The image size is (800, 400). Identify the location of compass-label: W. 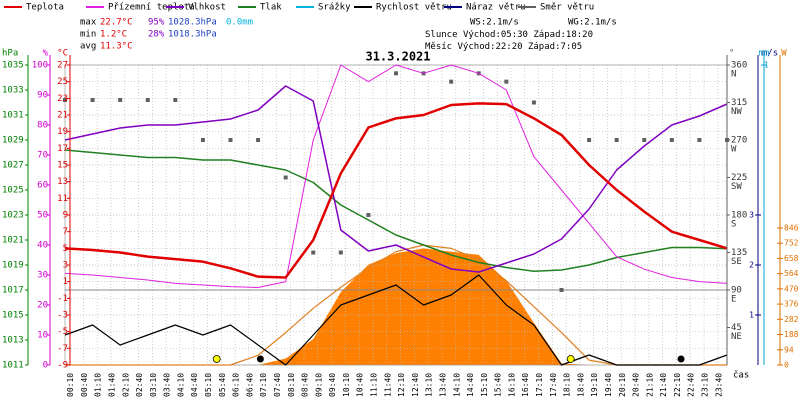
(734, 150).